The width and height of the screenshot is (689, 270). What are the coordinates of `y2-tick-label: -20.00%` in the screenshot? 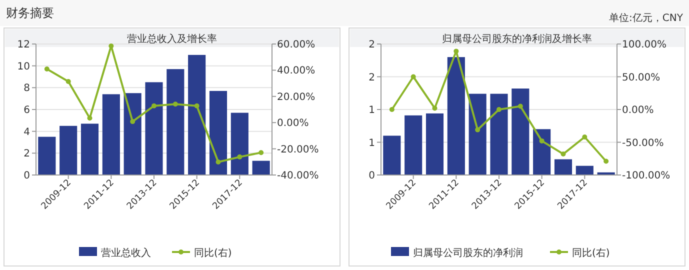 It's located at (298, 150).